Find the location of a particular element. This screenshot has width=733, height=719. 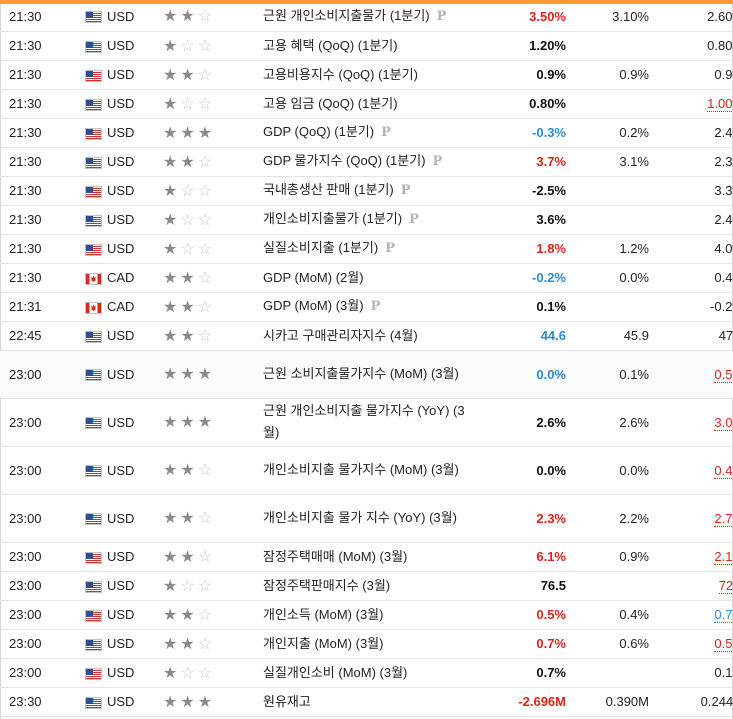

event-name-link: GDP (QoQ) (1분기) is located at coordinates (319, 131).